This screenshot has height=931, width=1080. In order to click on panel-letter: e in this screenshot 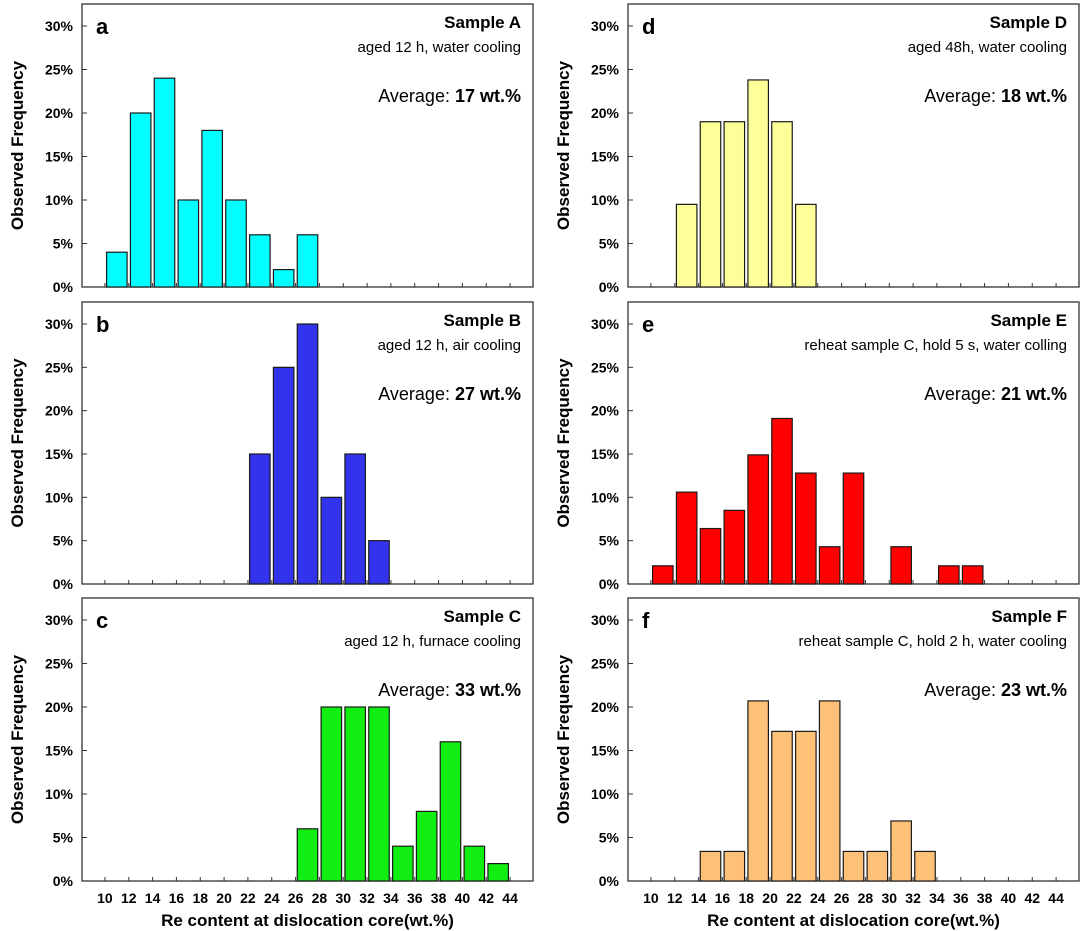, I will do `click(648, 324)`.